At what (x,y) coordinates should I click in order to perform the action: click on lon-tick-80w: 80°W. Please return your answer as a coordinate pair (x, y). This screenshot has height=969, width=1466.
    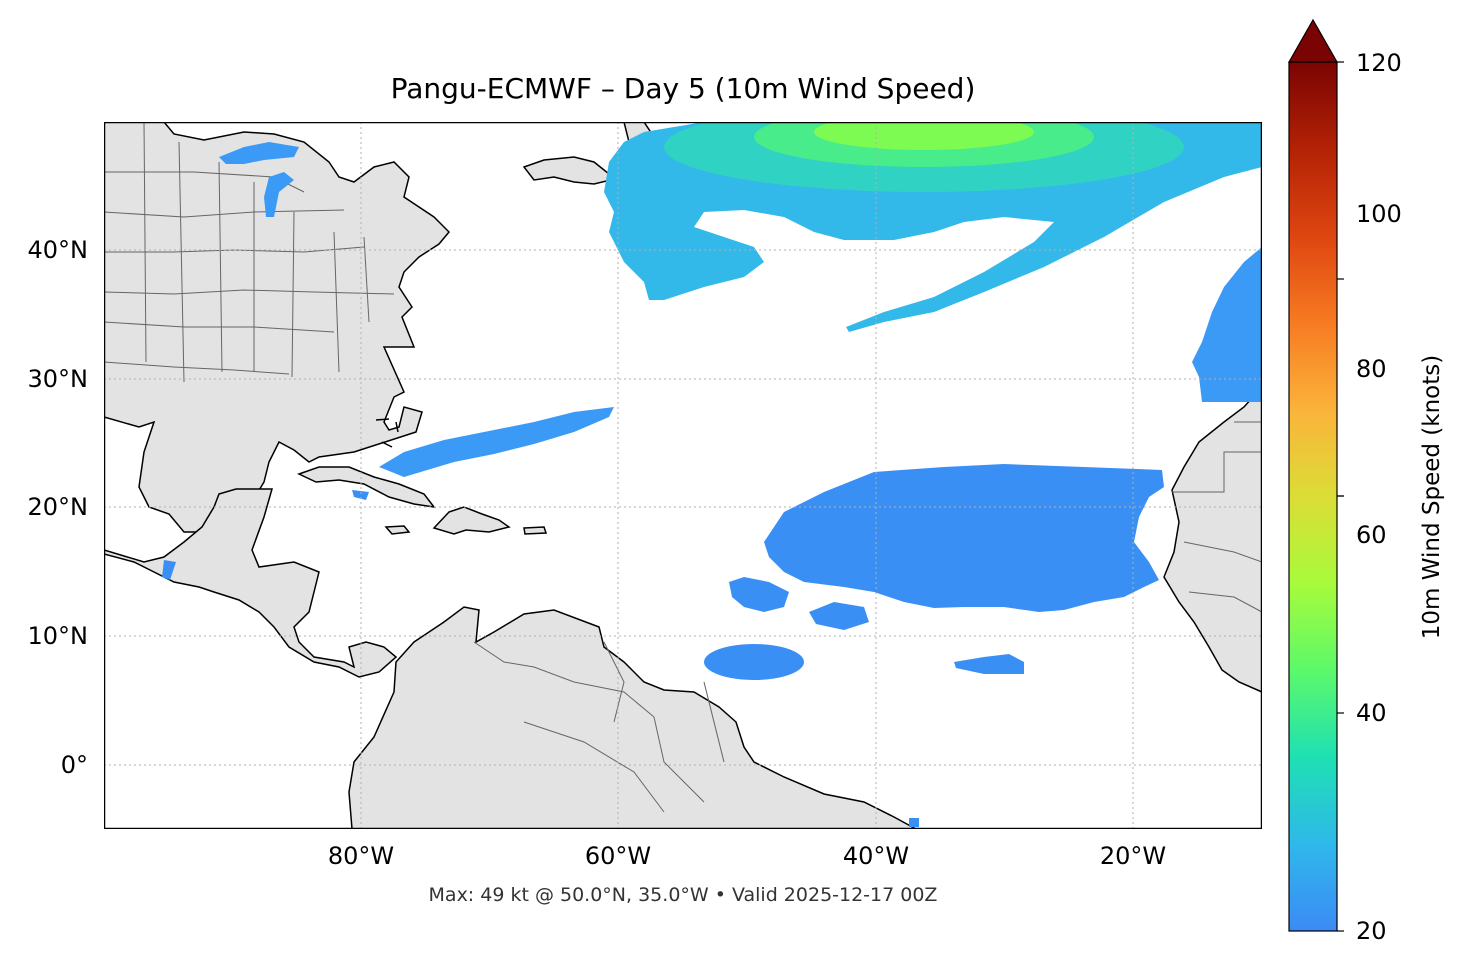
    Looking at the image, I should click on (361, 856).